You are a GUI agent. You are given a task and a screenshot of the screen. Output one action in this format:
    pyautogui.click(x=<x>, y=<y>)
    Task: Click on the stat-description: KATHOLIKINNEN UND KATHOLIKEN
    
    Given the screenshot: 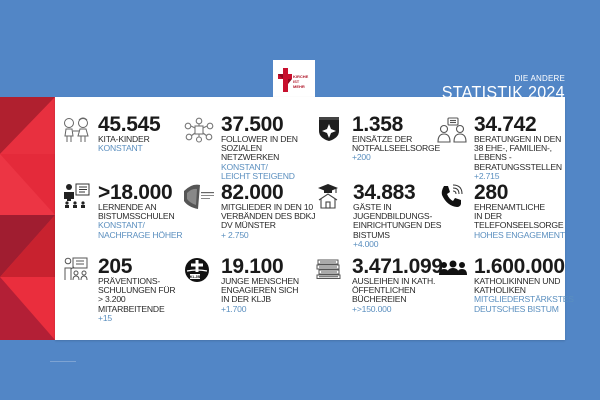 What is the action you would take?
    pyautogui.click(x=517, y=286)
    